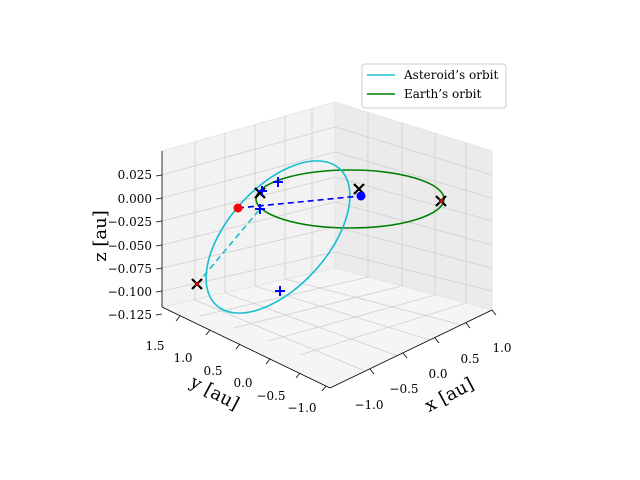 The width and height of the screenshot is (640, 480). Describe the element at coordinates (135, 199) in the screenshot. I see `z-tick-label: 0.000` at that location.